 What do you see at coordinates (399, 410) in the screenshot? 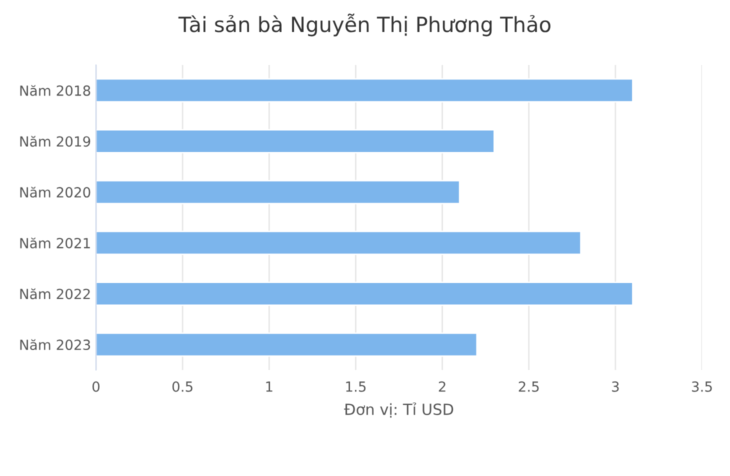
I see `x-axis-title: Đơn vị: Tỉ USD` at bounding box center [399, 410].